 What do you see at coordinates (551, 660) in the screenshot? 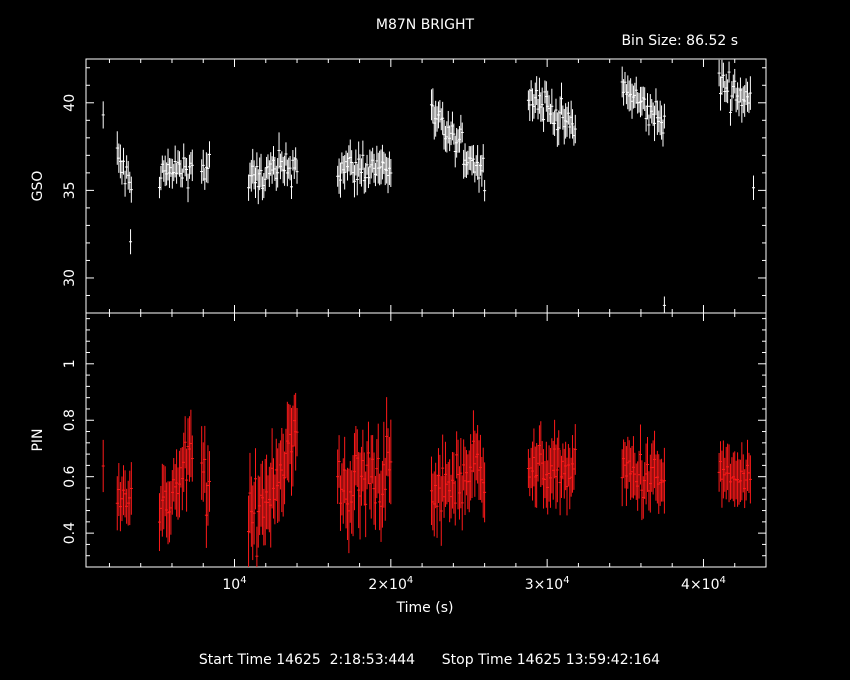
I see `stop-time-label: Stop Time 14625 13:59:42:164` at bounding box center [551, 660].